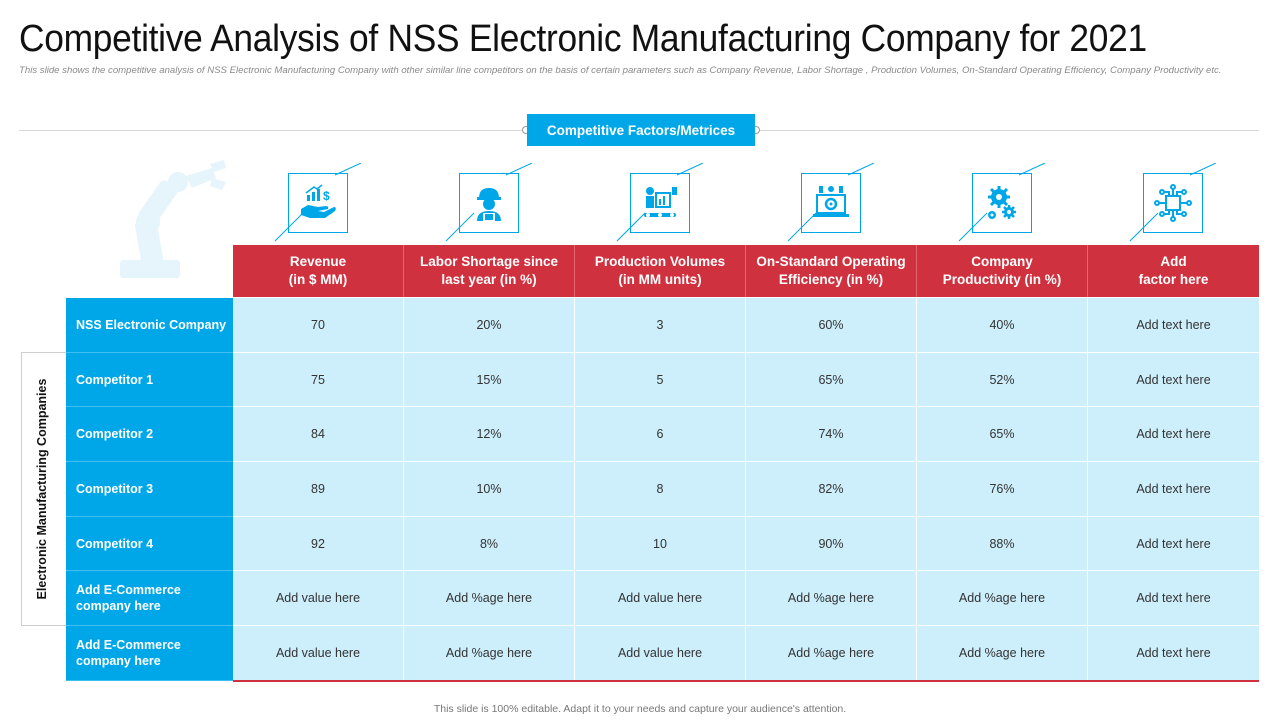 This screenshot has width=1280, height=720. Describe the element at coordinates (831, 271) in the screenshot. I see `column-header: On-Standard Operating Efficiency (in %)` at that location.